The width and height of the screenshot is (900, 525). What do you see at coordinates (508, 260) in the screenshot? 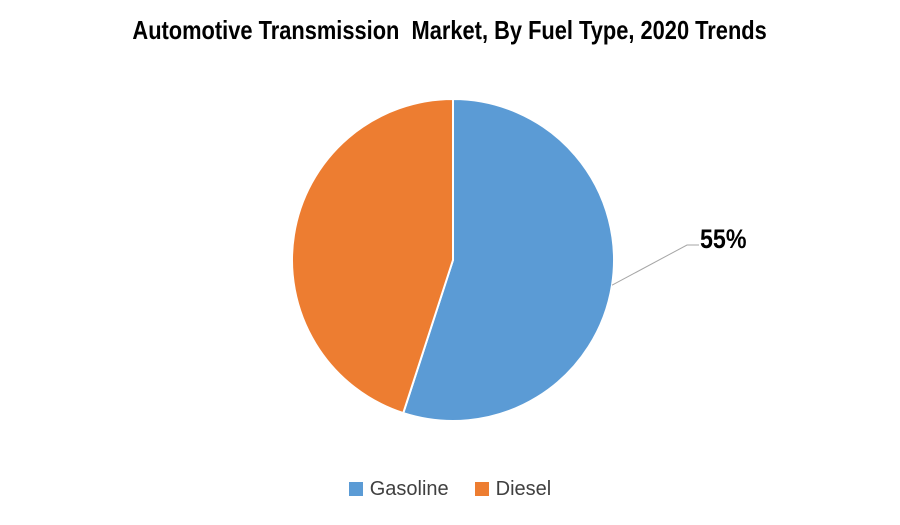
I see `pie-slice-gasoline` at bounding box center [508, 260].